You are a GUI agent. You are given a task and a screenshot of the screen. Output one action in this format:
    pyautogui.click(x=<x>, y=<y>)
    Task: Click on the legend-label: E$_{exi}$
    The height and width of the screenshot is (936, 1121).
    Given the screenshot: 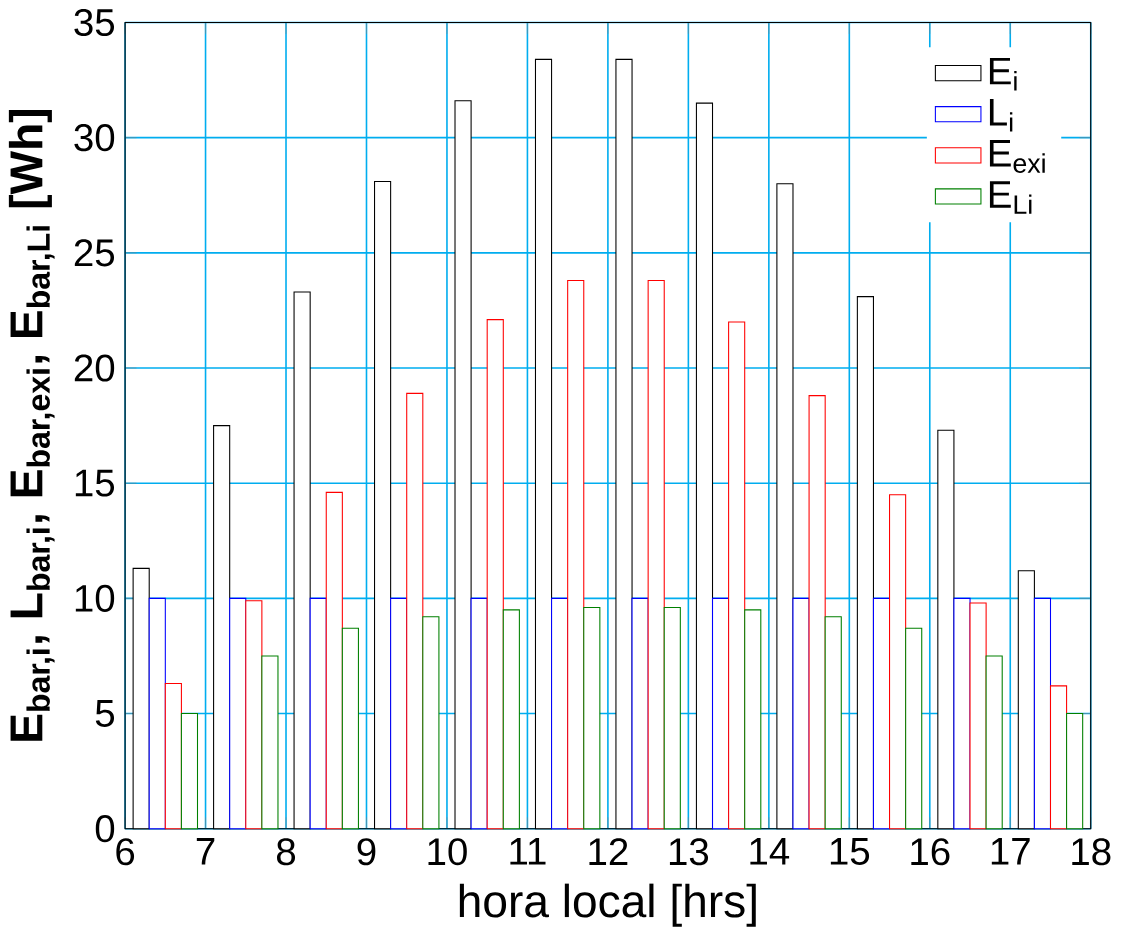 What is the action you would take?
    pyautogui.click(x=1017, y=157)
    